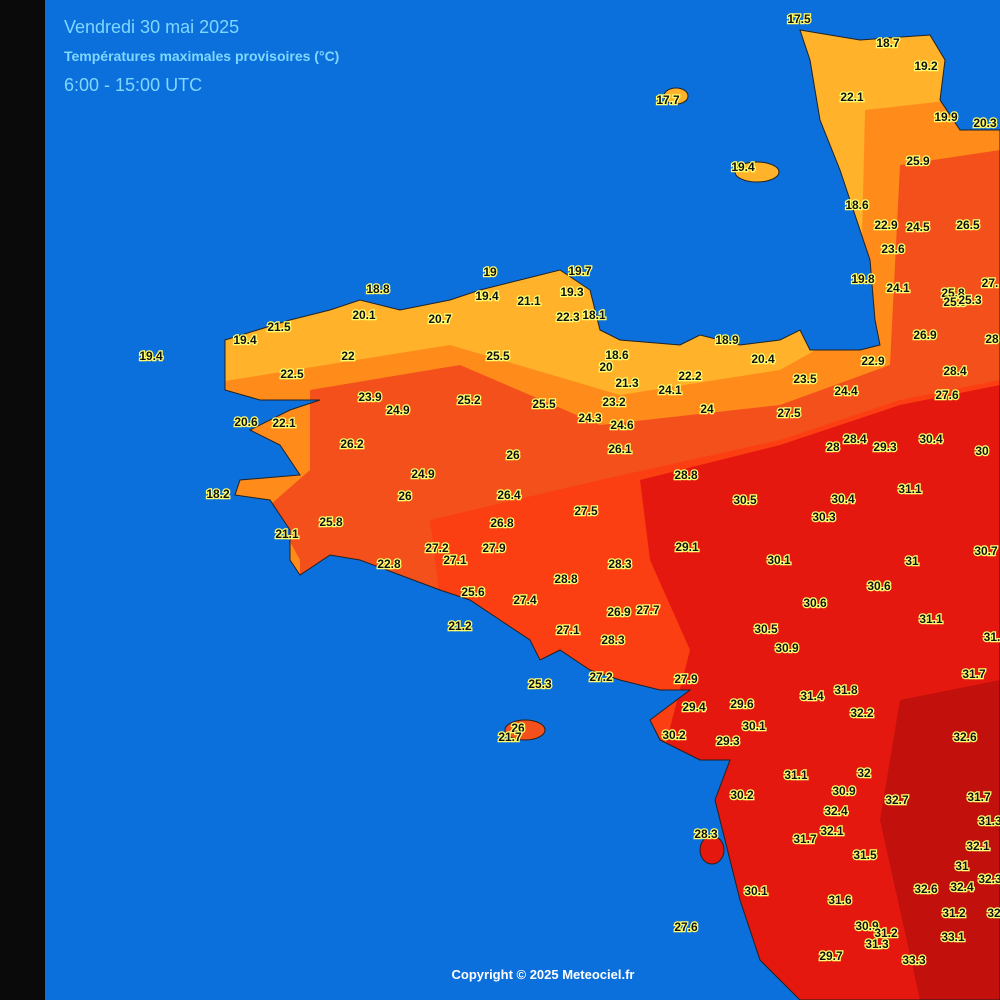 The height and width of the screenshot is (1000, 1000). Describe the element at coordinates (469, 400) in the screenshot. I see `station-temperature: 25.2` at that location.